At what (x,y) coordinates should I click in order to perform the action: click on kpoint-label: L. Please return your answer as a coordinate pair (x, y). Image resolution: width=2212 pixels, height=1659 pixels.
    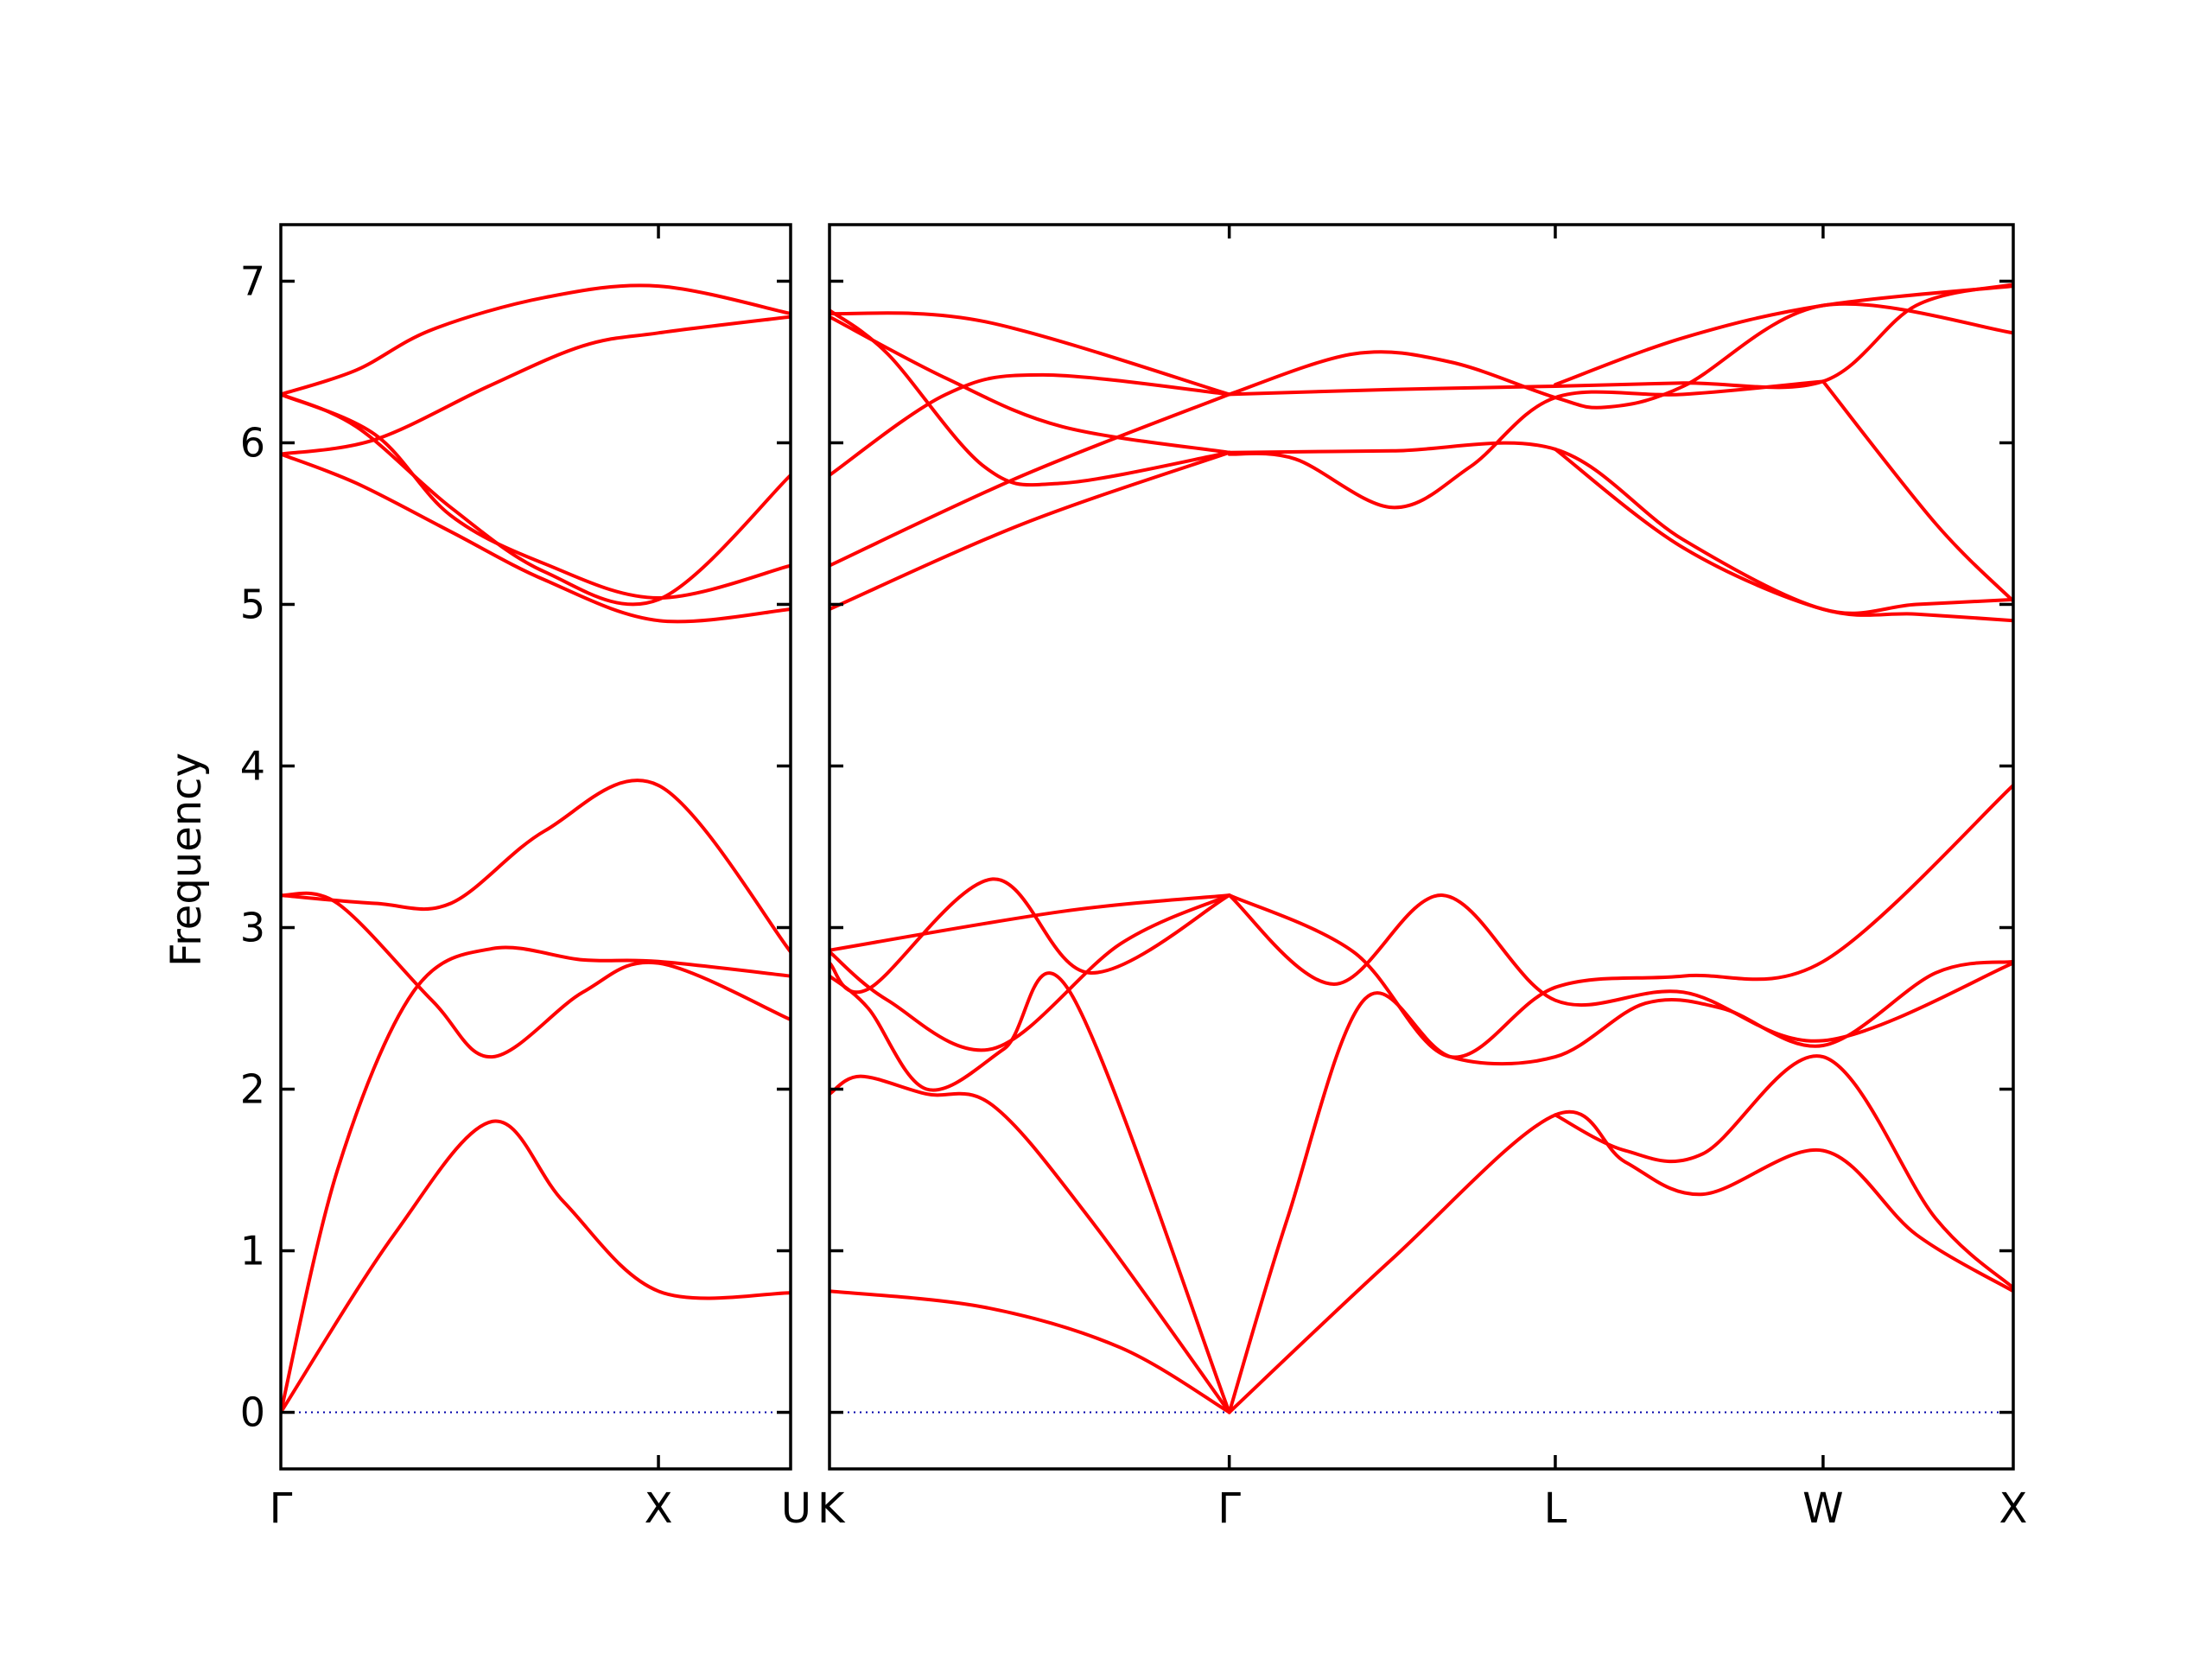
    Looking at the image, I should click on (1555, 1508).